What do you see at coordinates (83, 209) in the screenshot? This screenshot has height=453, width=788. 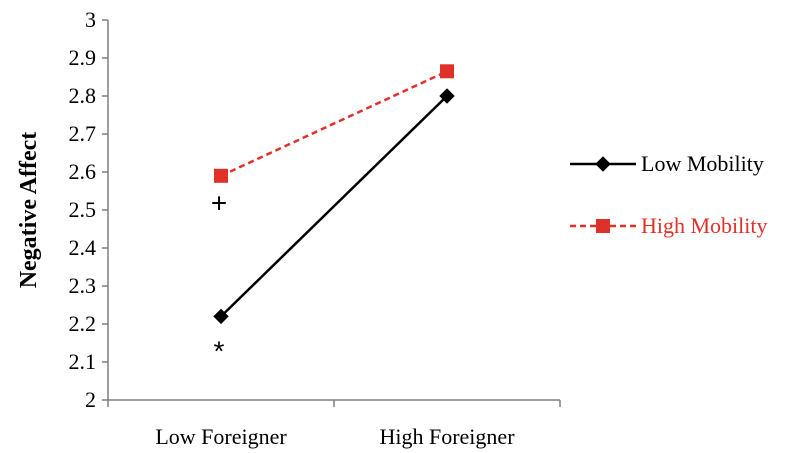 I see `y-tick-label: 2.5` at bounding box center [83, 209].